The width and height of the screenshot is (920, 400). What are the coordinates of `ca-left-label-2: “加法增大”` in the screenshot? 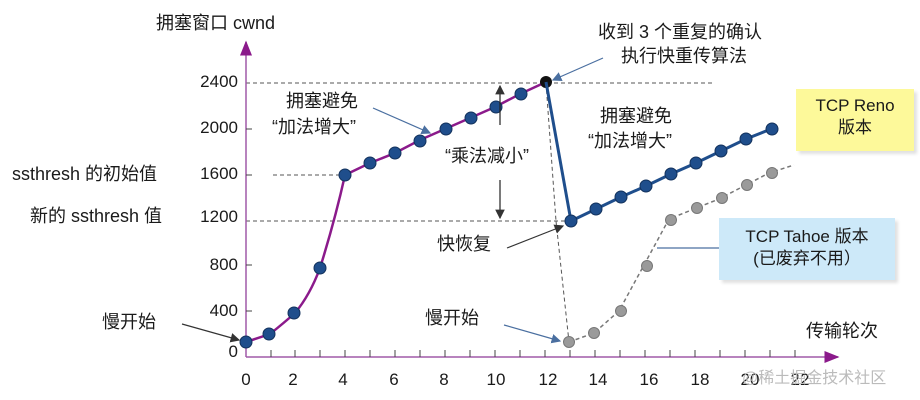 It's located at (314, 127).